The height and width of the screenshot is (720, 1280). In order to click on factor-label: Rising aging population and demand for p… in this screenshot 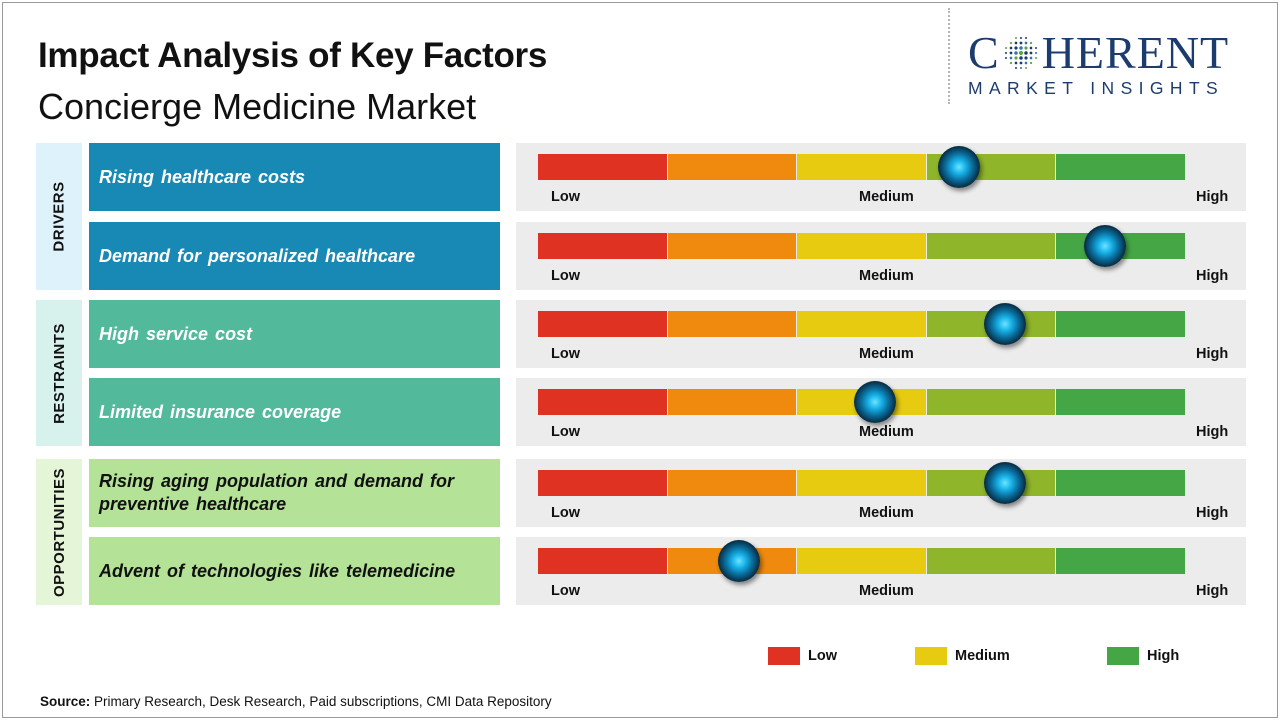, I will do `click(294, 493)`.